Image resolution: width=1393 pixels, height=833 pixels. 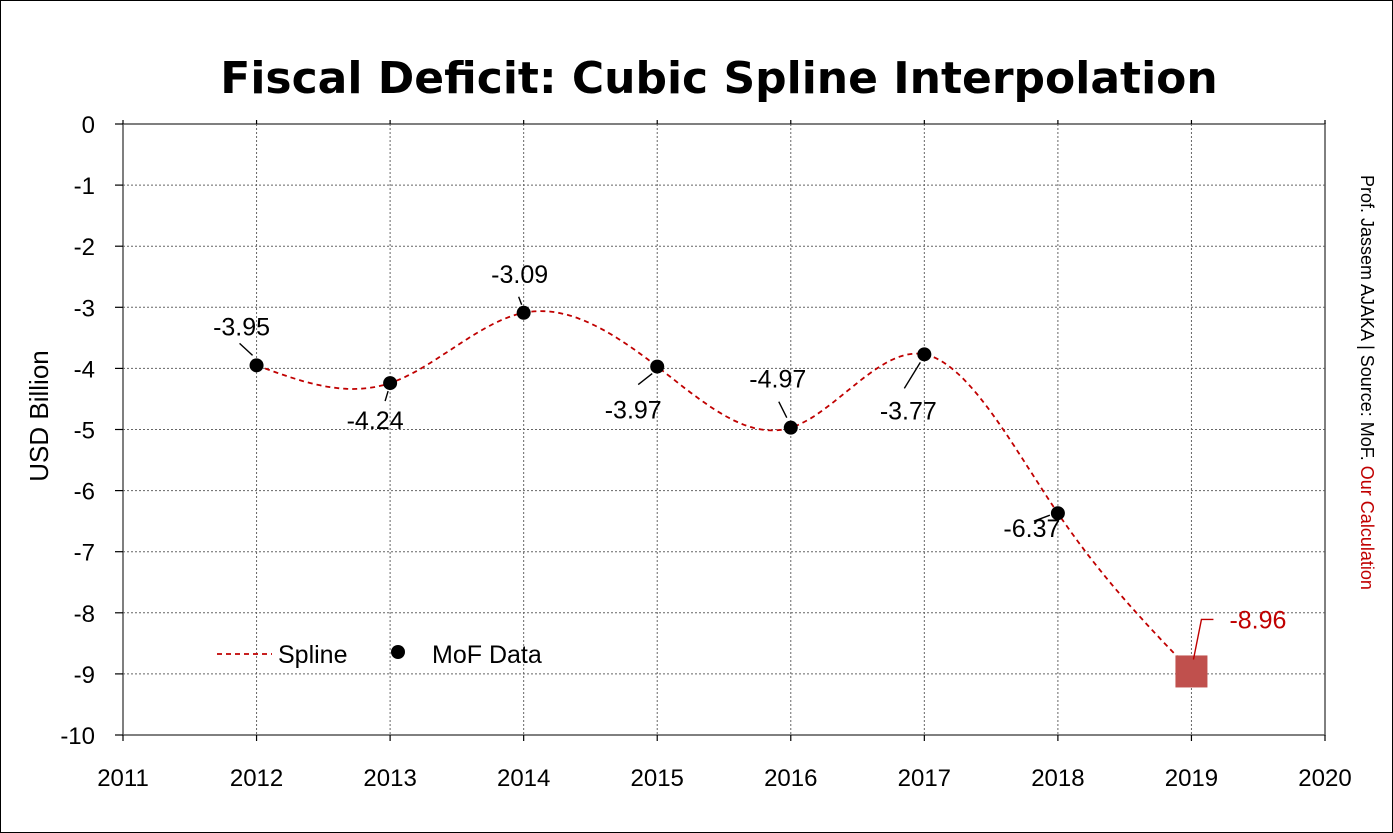 I want to click on y-tick-label: -7, so click(x=84, y=553).